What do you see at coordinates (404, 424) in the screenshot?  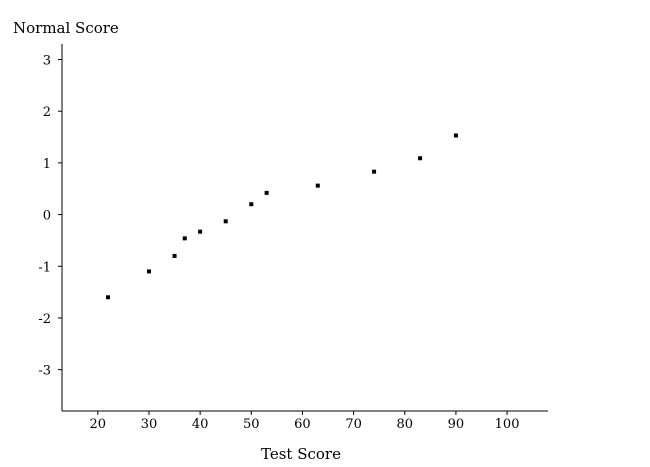 I see `x-tick-label: 80` at bounding box center [404, 424].